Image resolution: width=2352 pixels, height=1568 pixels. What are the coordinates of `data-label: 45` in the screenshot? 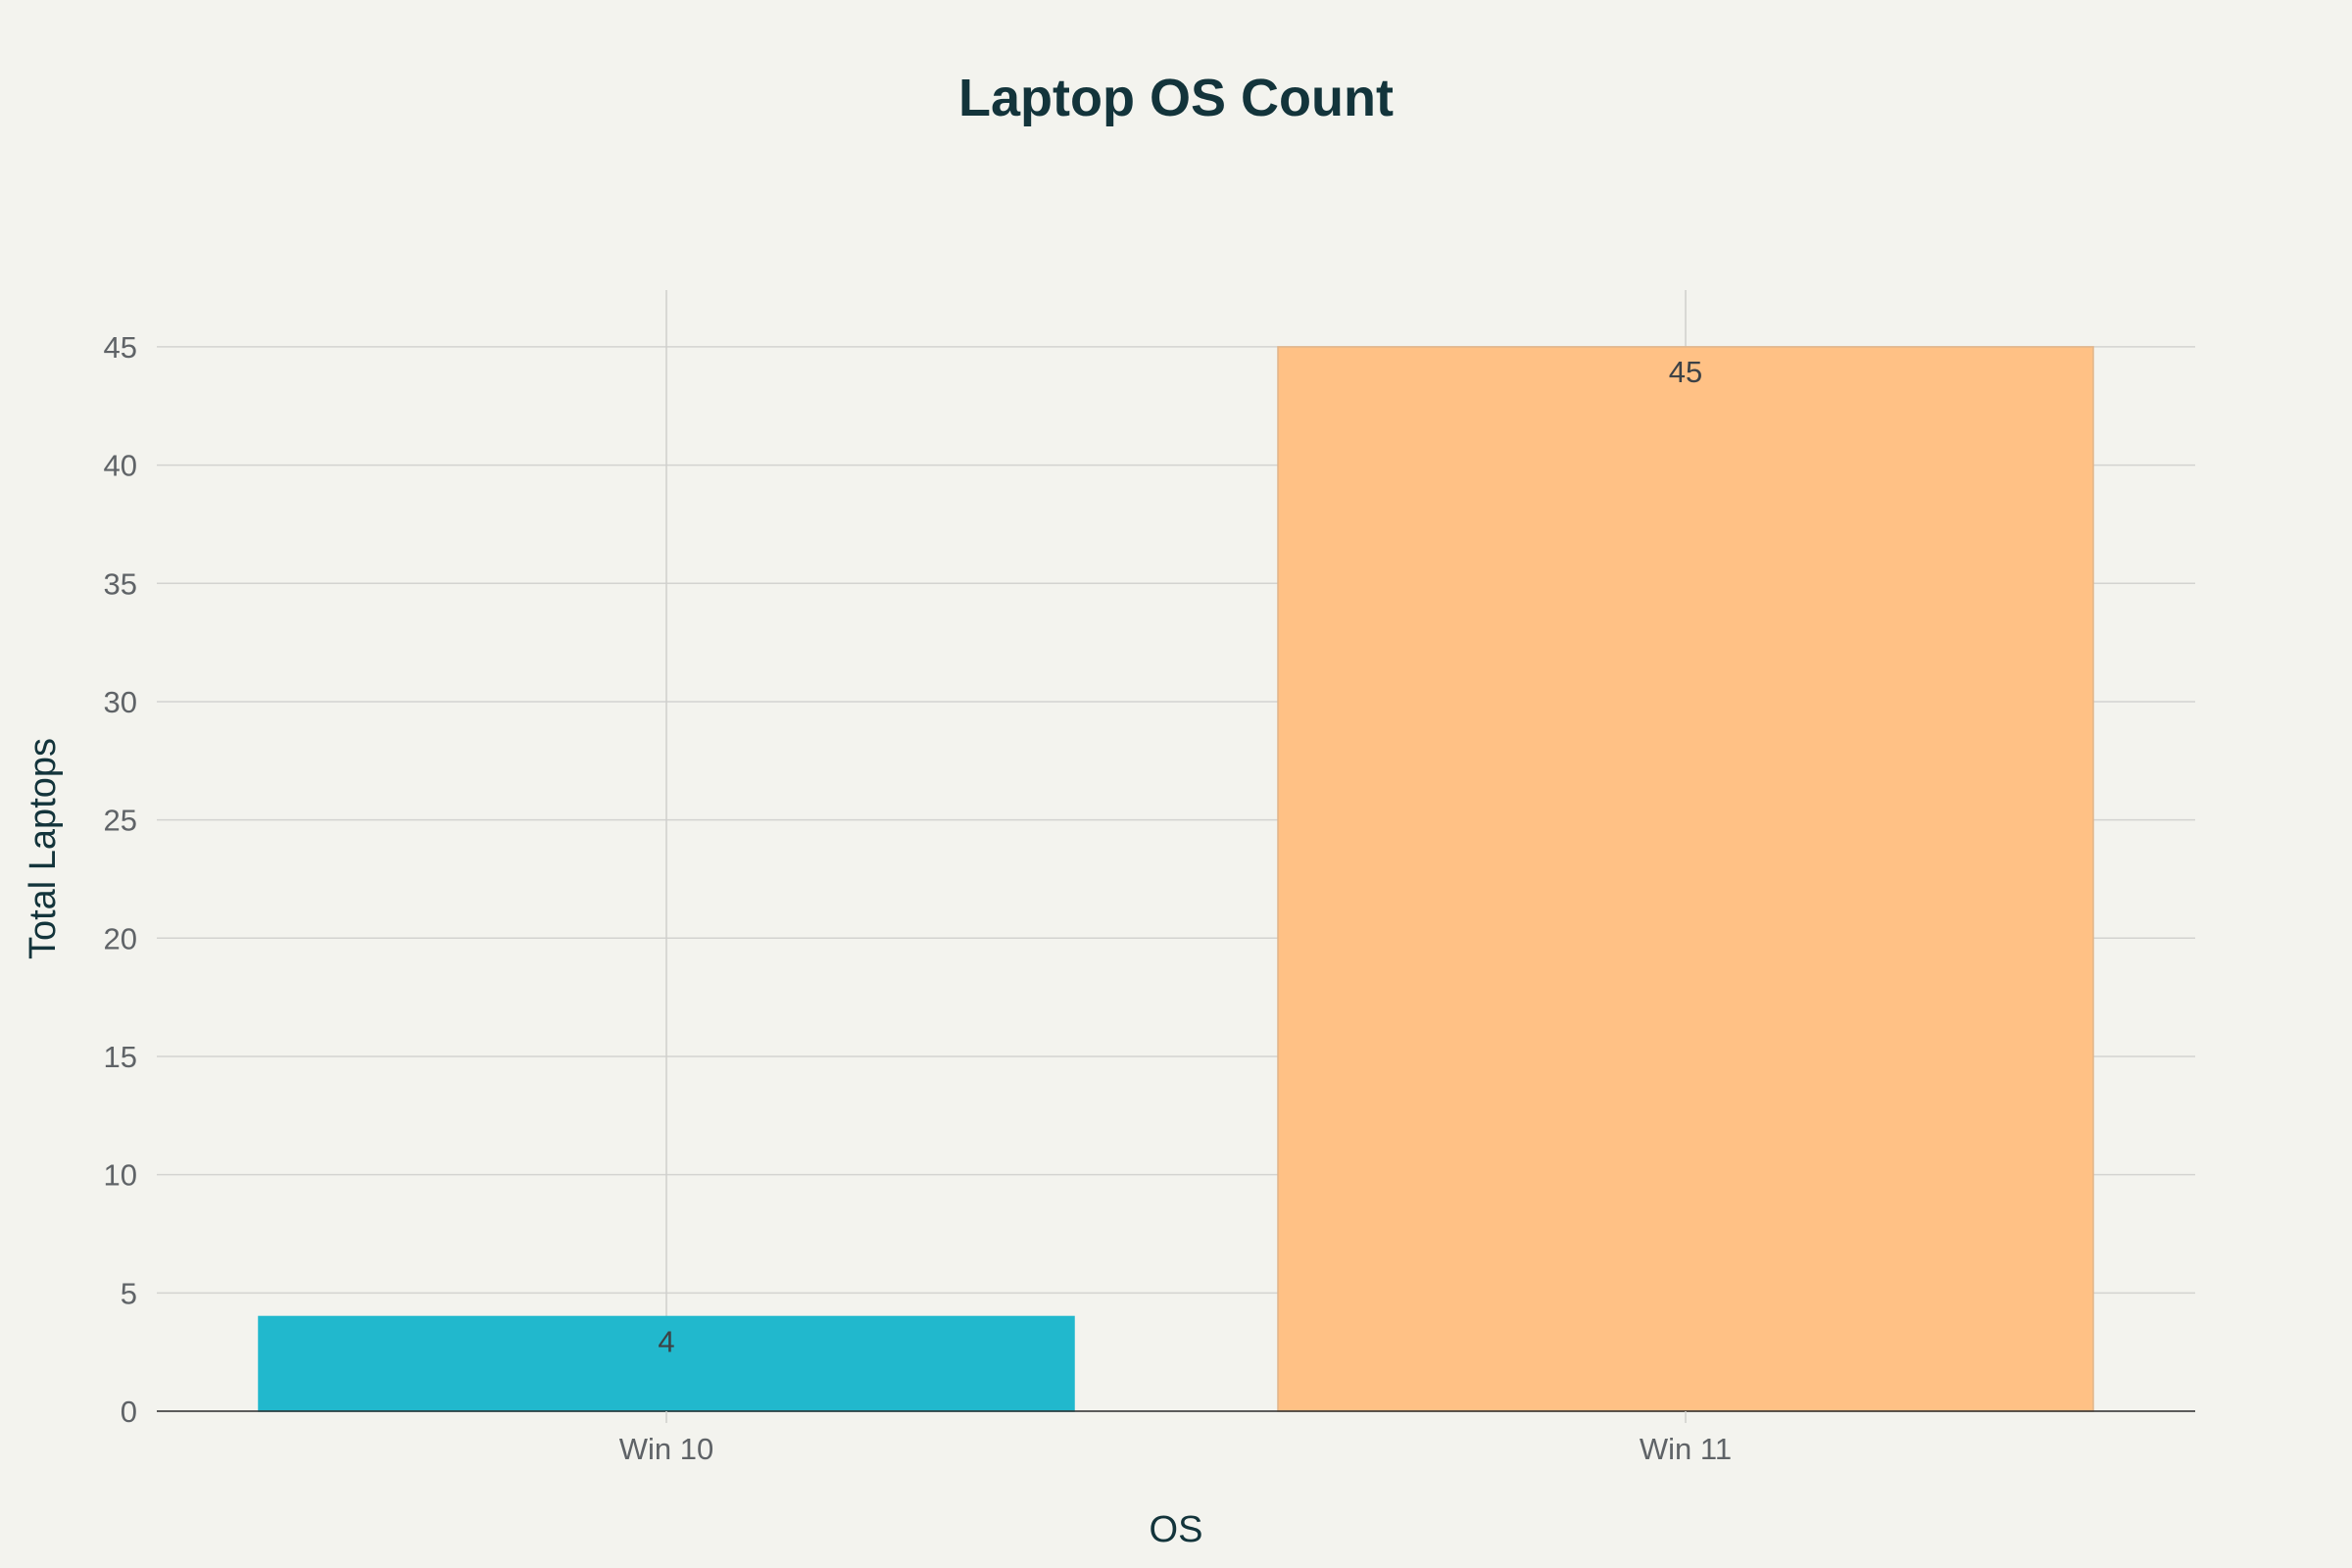 It's located at (1685, 372).